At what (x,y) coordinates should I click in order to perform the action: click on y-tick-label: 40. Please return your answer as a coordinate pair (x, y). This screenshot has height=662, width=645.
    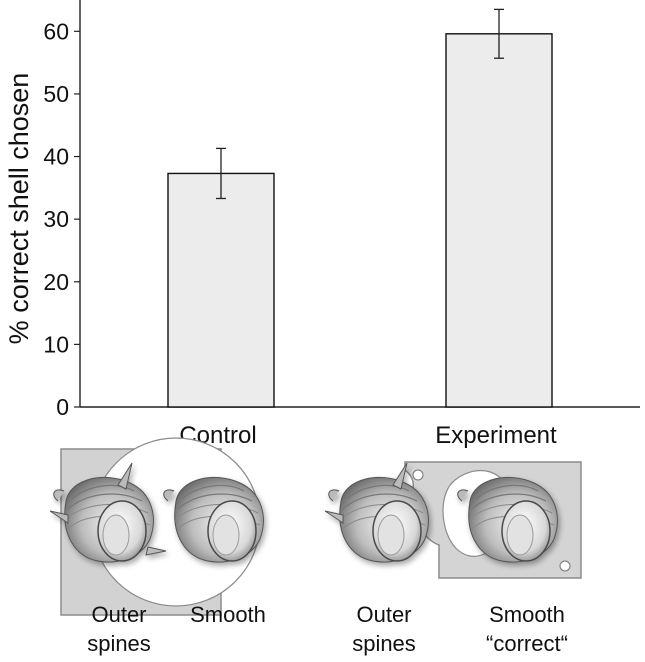
    Looking at the image, I should click on (56, 157).